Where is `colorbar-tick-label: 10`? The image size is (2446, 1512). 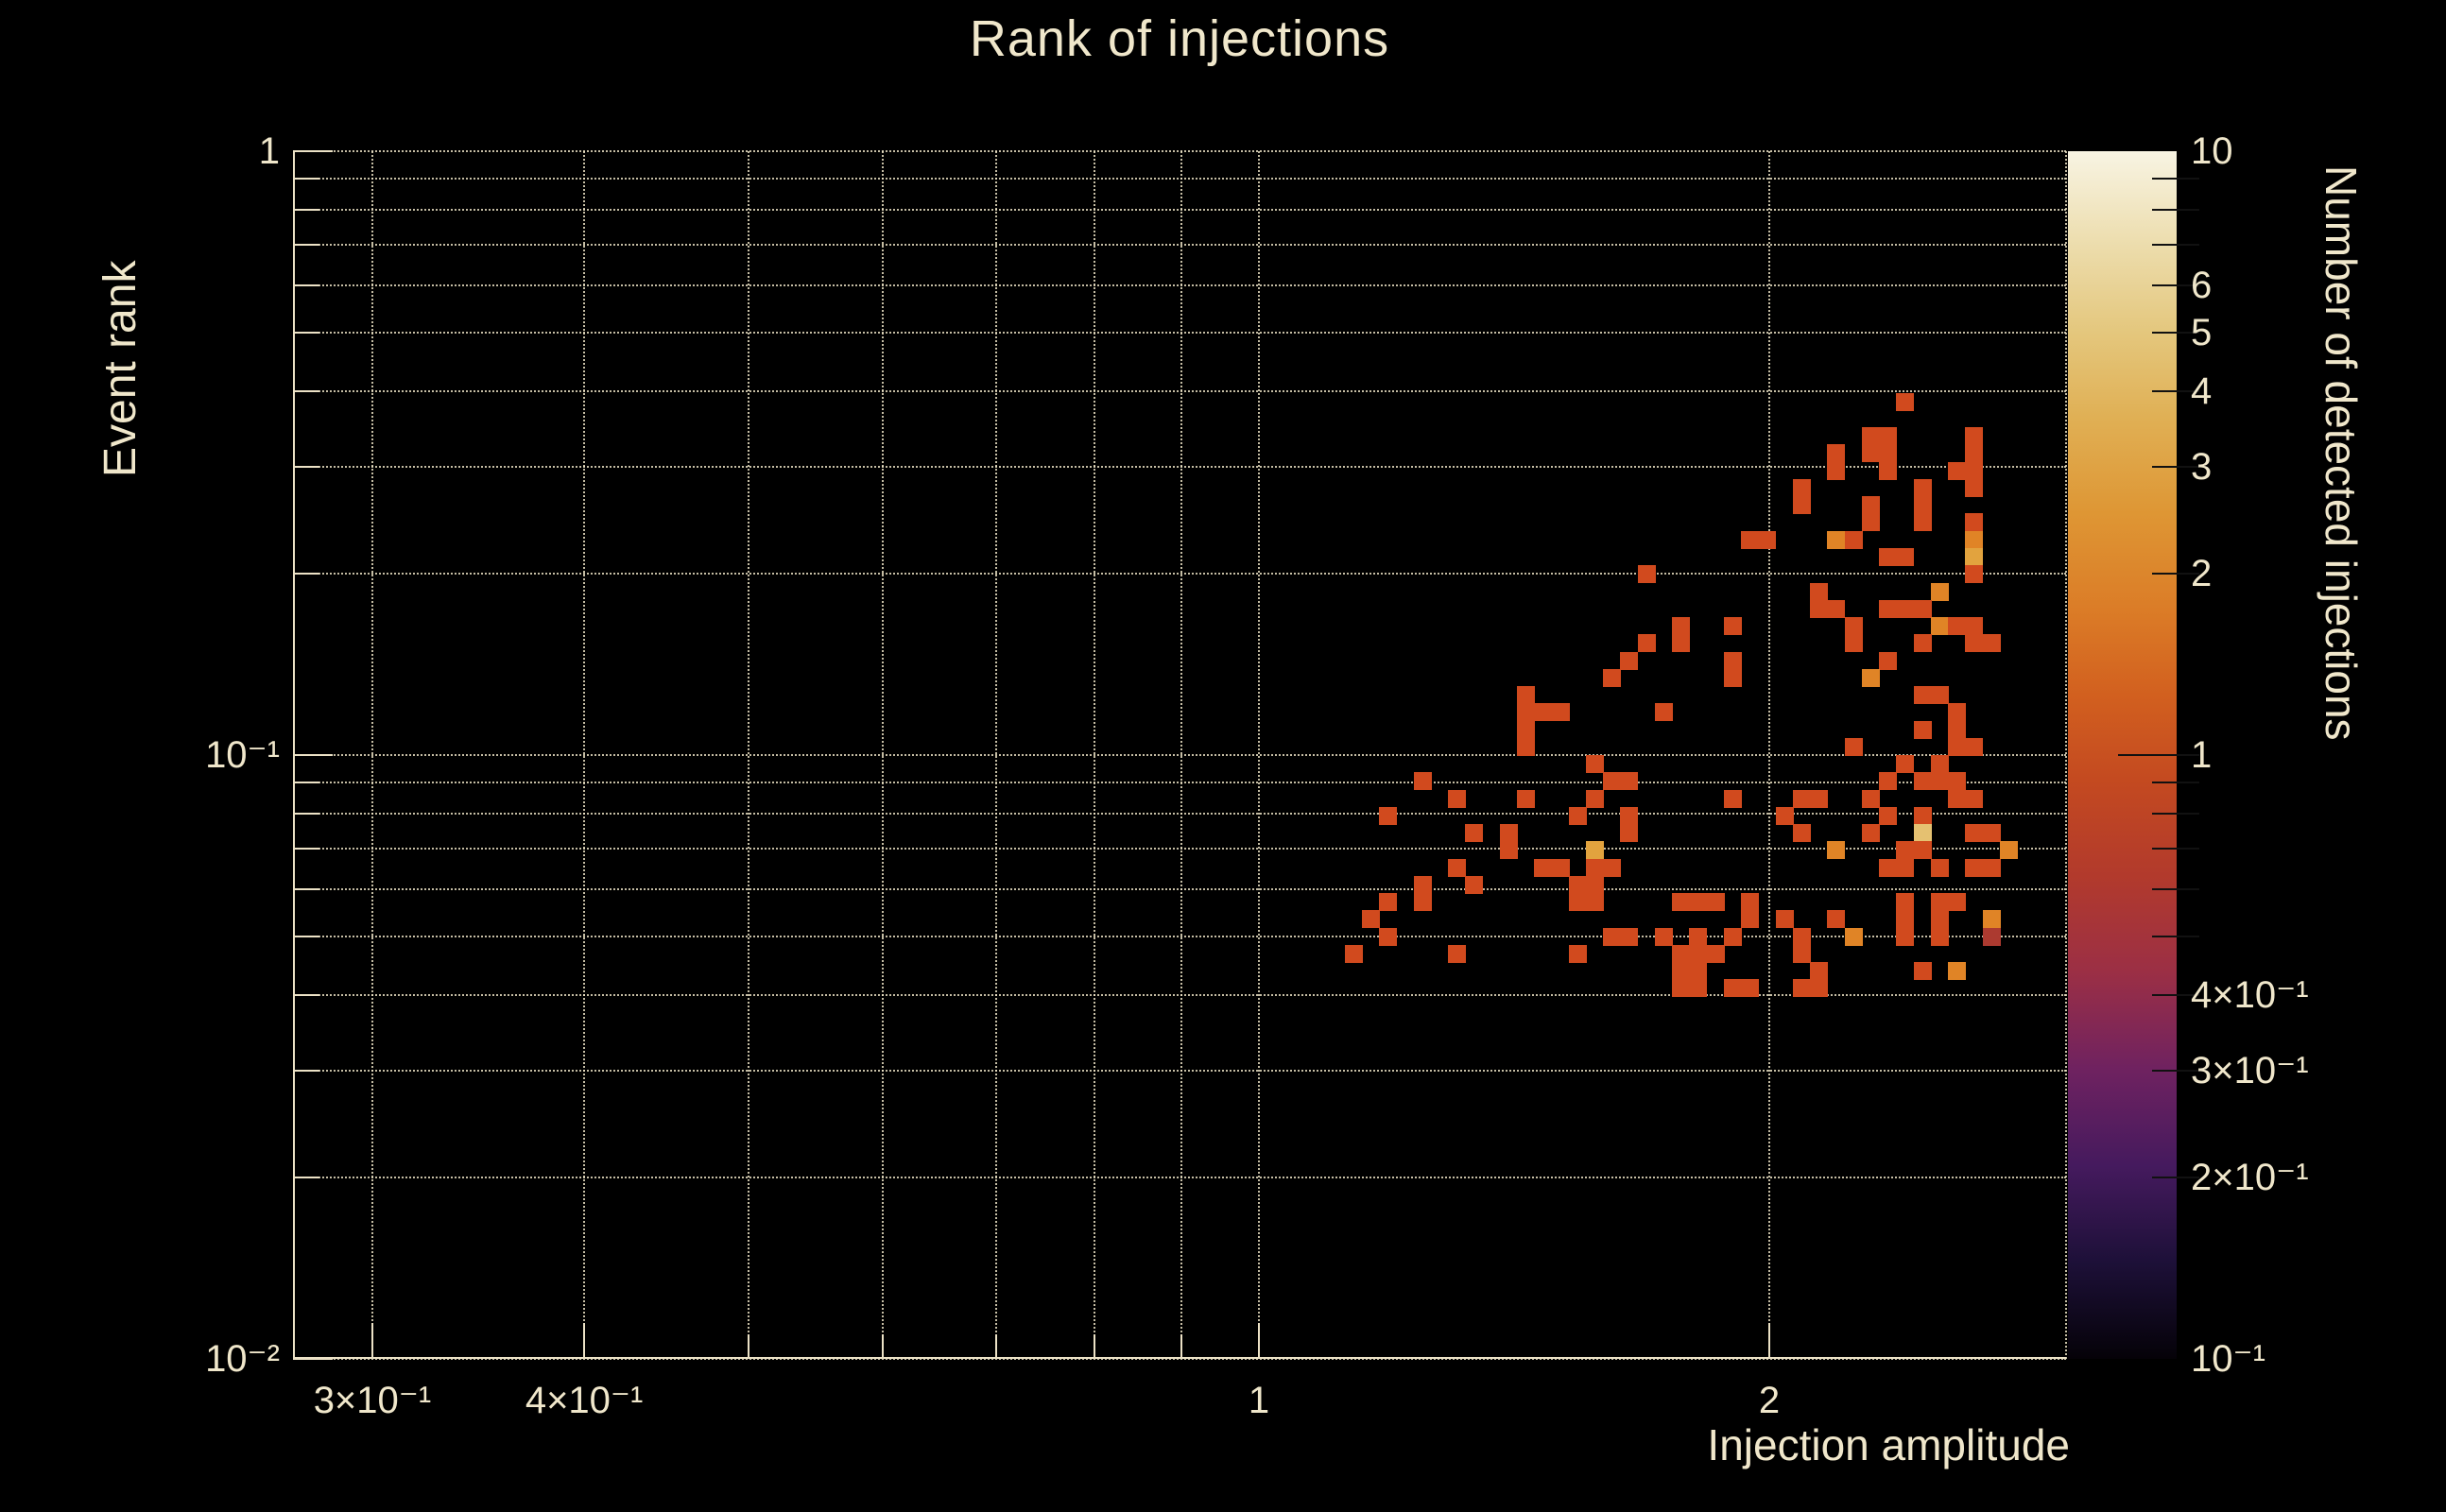
colorbar-tick-label: 10 is located at coordinates (2212, 151).